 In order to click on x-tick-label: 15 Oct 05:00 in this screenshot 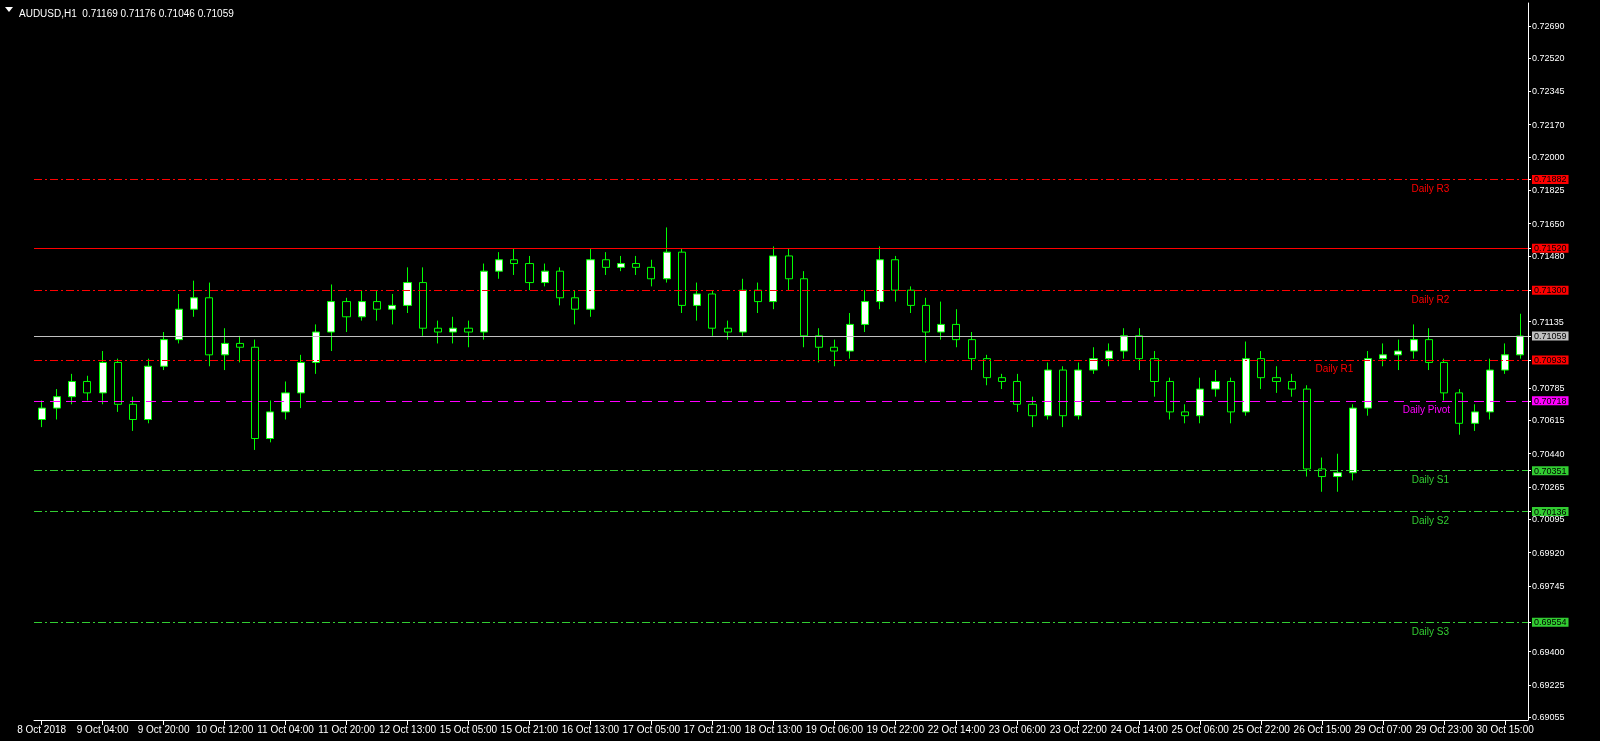, I will do `click(468, 729)`.